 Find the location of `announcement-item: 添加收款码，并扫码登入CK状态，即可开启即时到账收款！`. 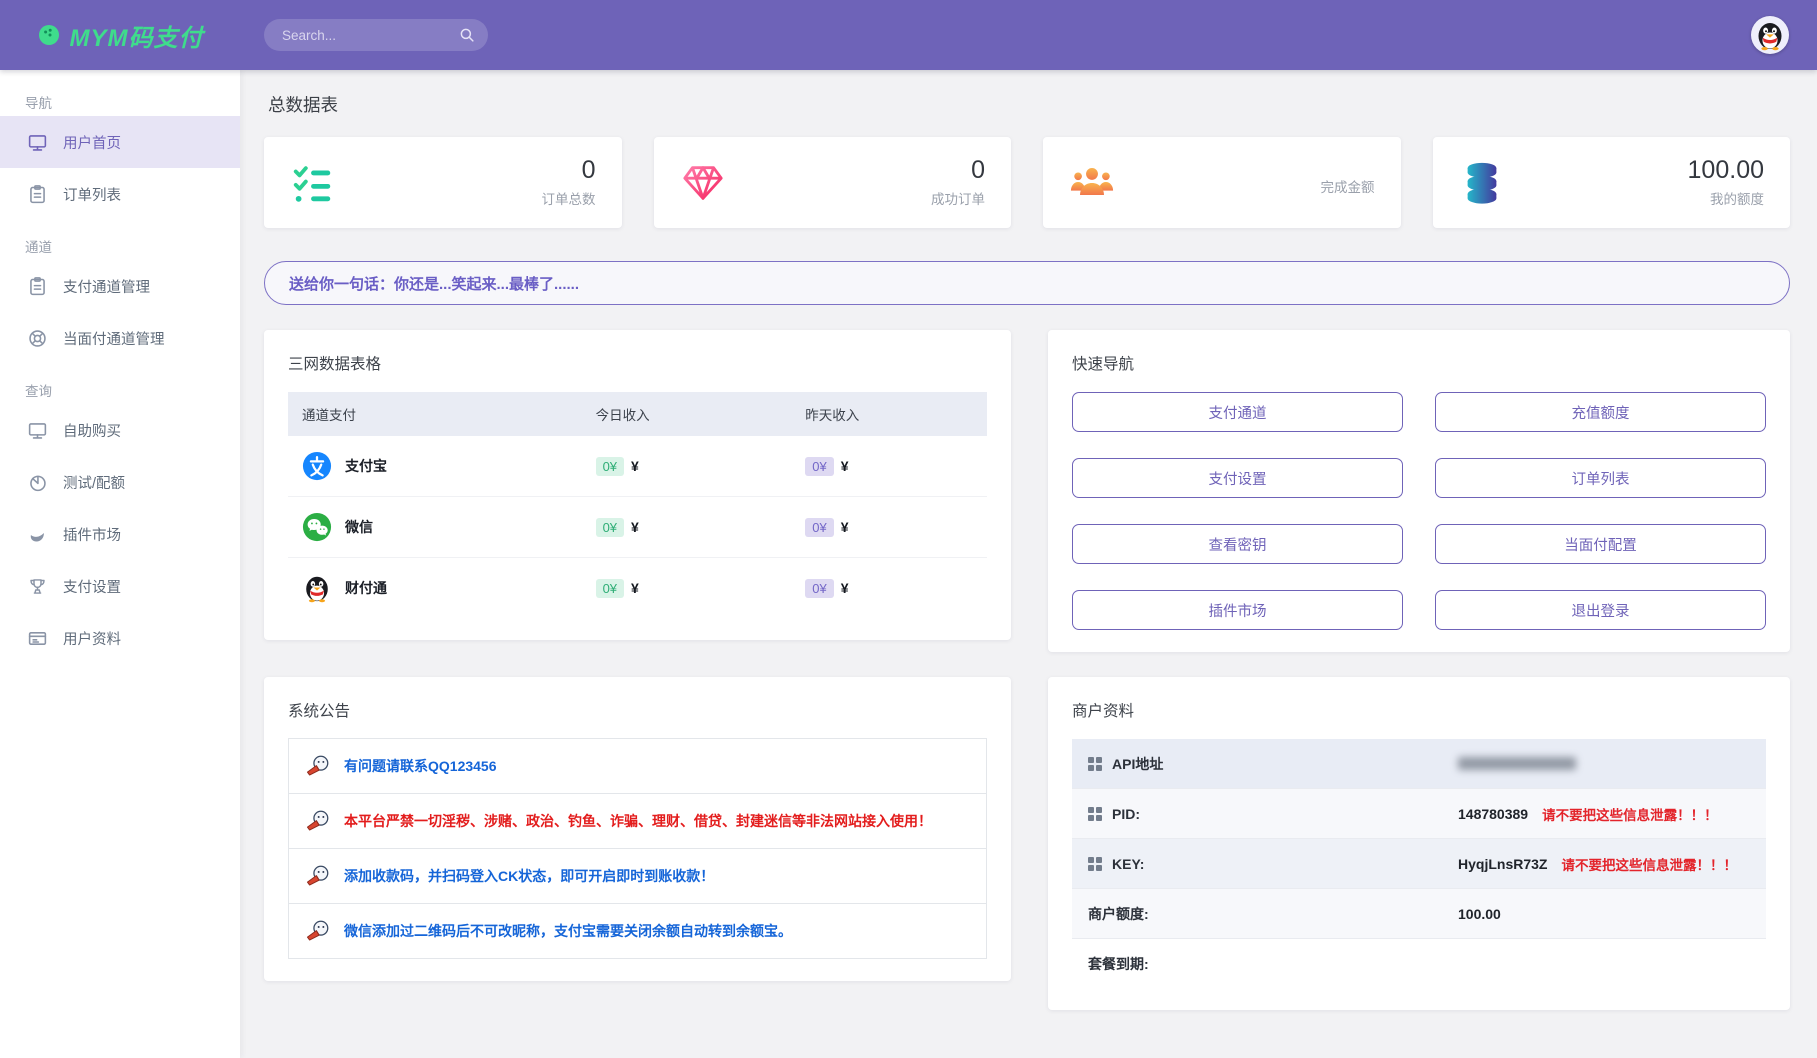

announcement-item: 添加收款码，并扫码登入CK状态，即可开启即时到账收款！ is located at coordinates (637, 876).